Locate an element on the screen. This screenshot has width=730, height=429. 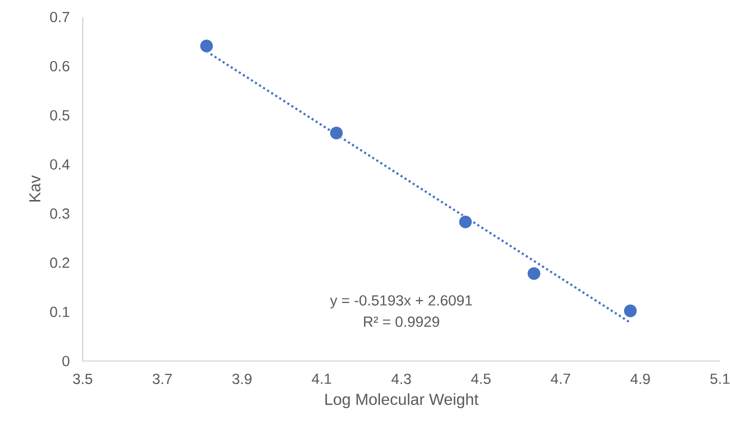
x-tick-label: 4.9 is located at coordinates (640, 379).